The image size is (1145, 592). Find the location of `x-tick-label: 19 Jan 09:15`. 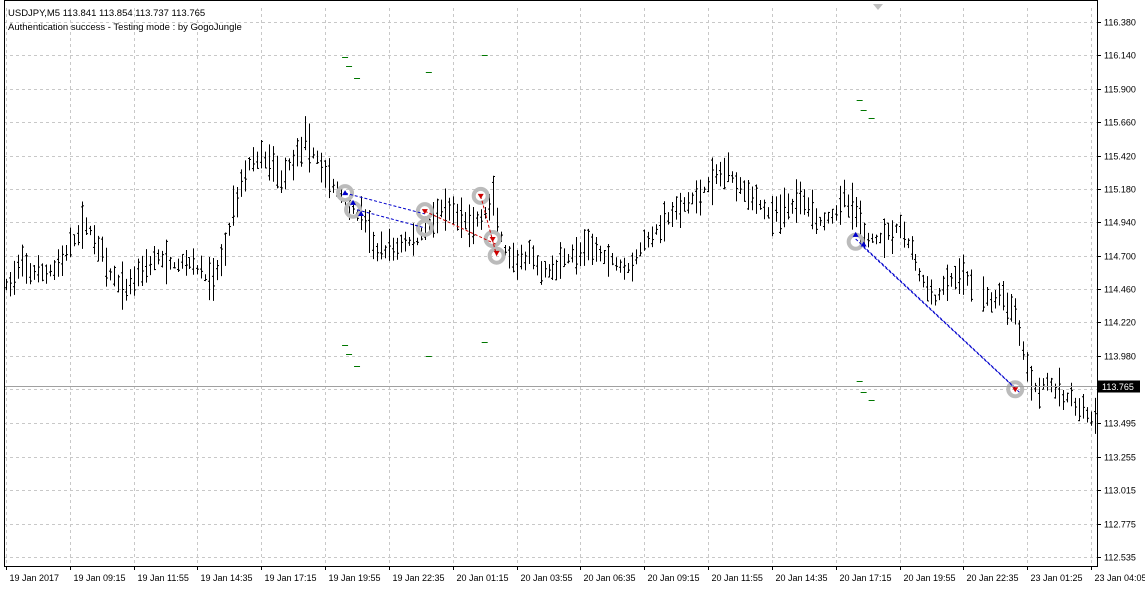

x-tick-label: 19 Jan 09:15 is located at coordinates (100, 578).